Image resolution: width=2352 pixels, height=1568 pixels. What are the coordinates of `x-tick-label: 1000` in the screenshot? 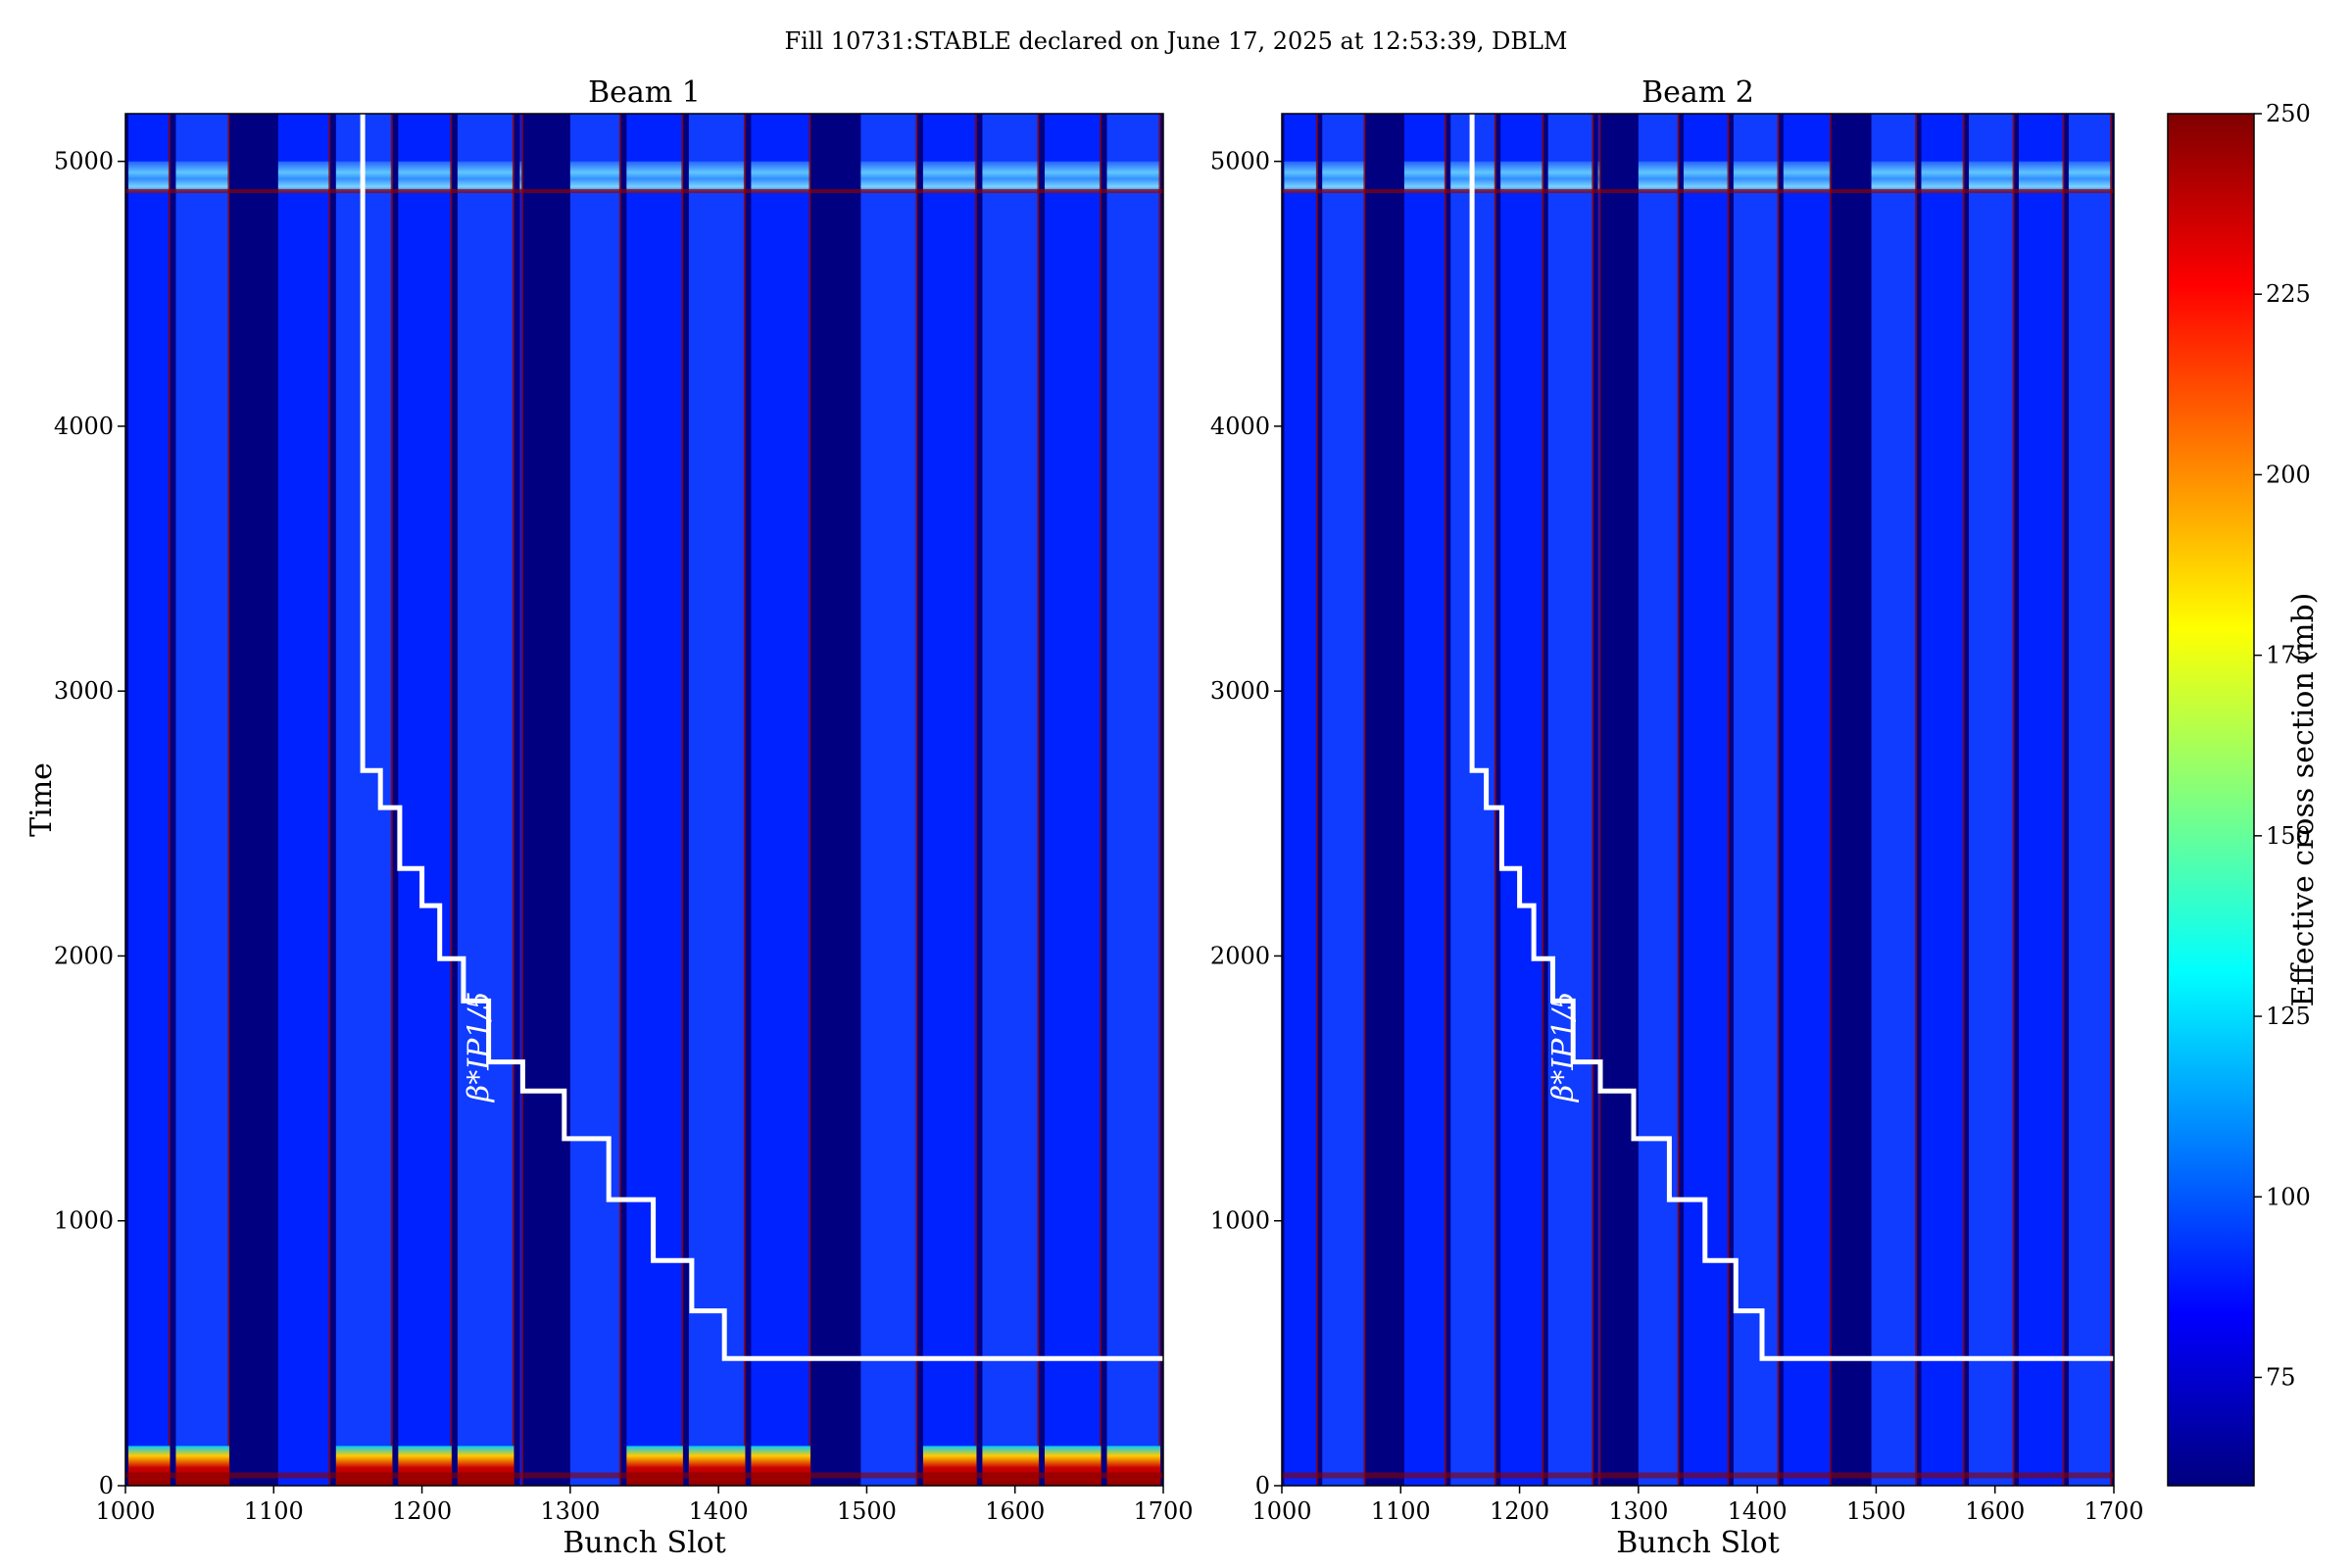 It's located at (125, 1511).